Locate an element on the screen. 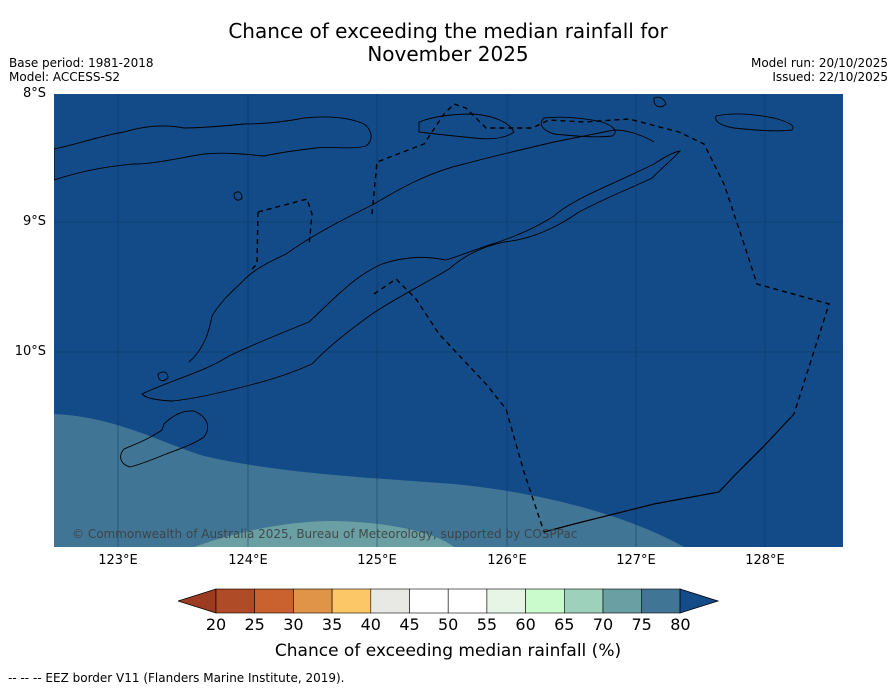 The image size is (896, 690). colorbar-tick-70: 70 is located at coordinates (603, 624).